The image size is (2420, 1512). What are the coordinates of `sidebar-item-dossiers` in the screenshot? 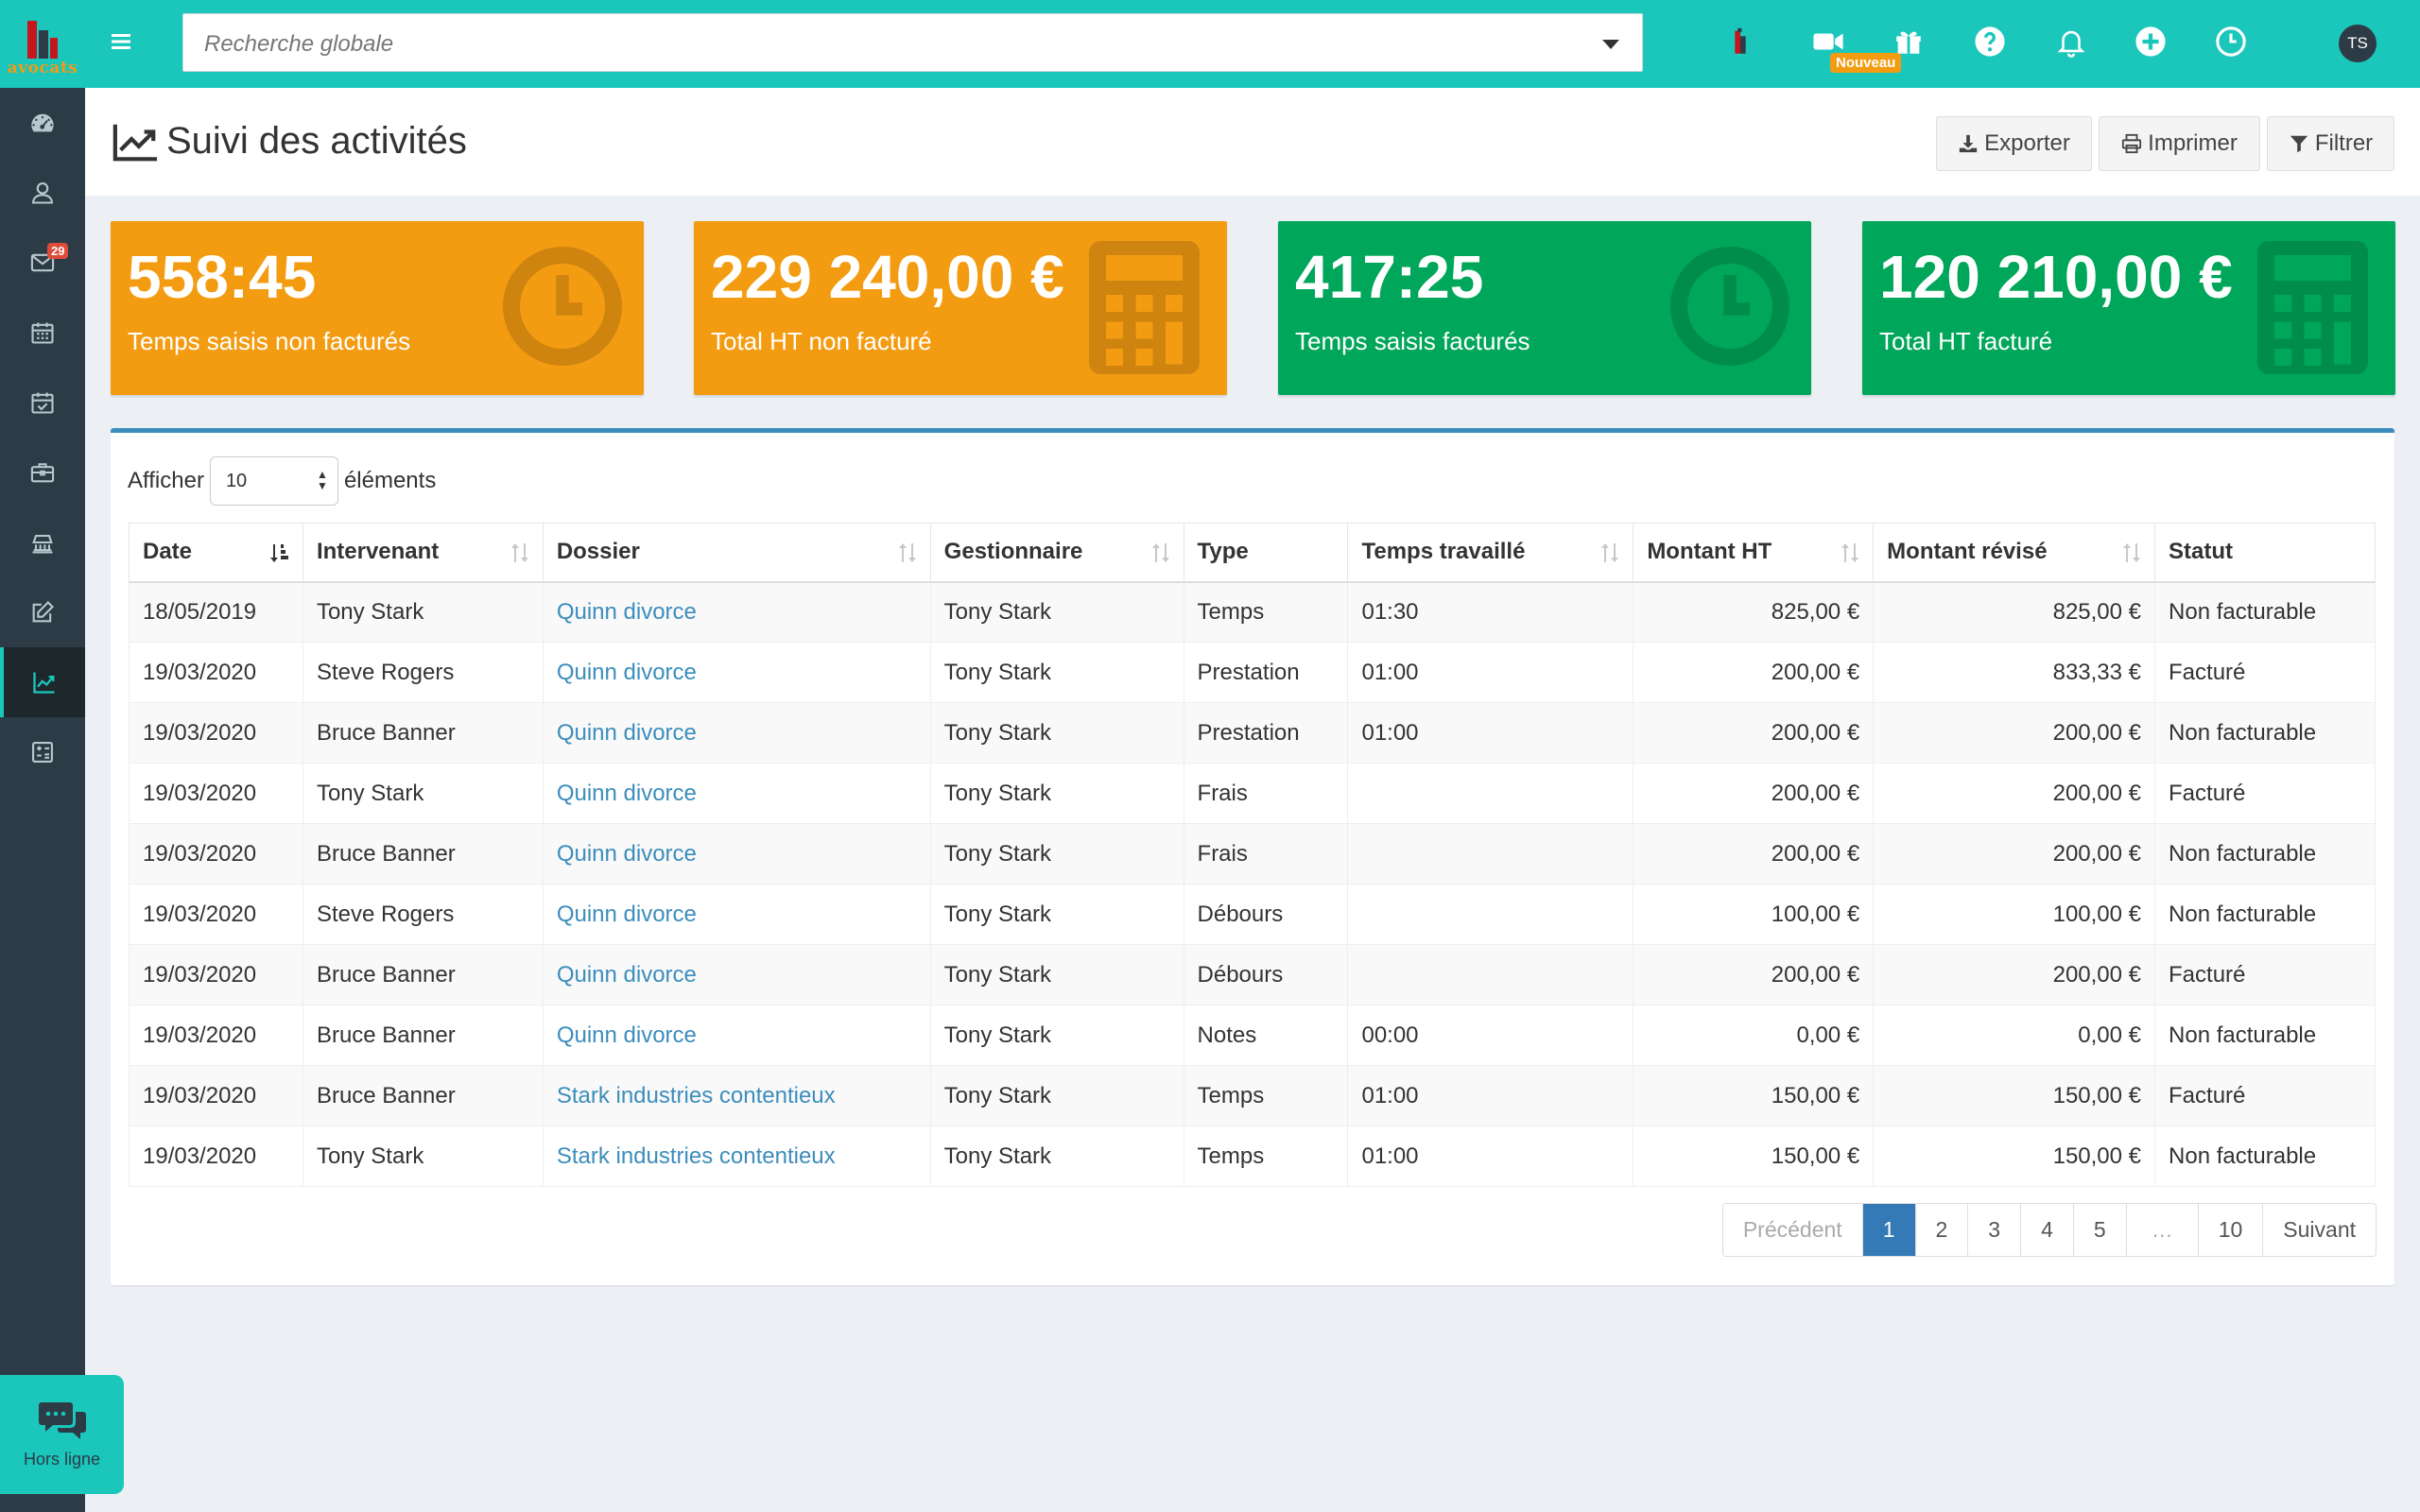 It's located at (42, 472).